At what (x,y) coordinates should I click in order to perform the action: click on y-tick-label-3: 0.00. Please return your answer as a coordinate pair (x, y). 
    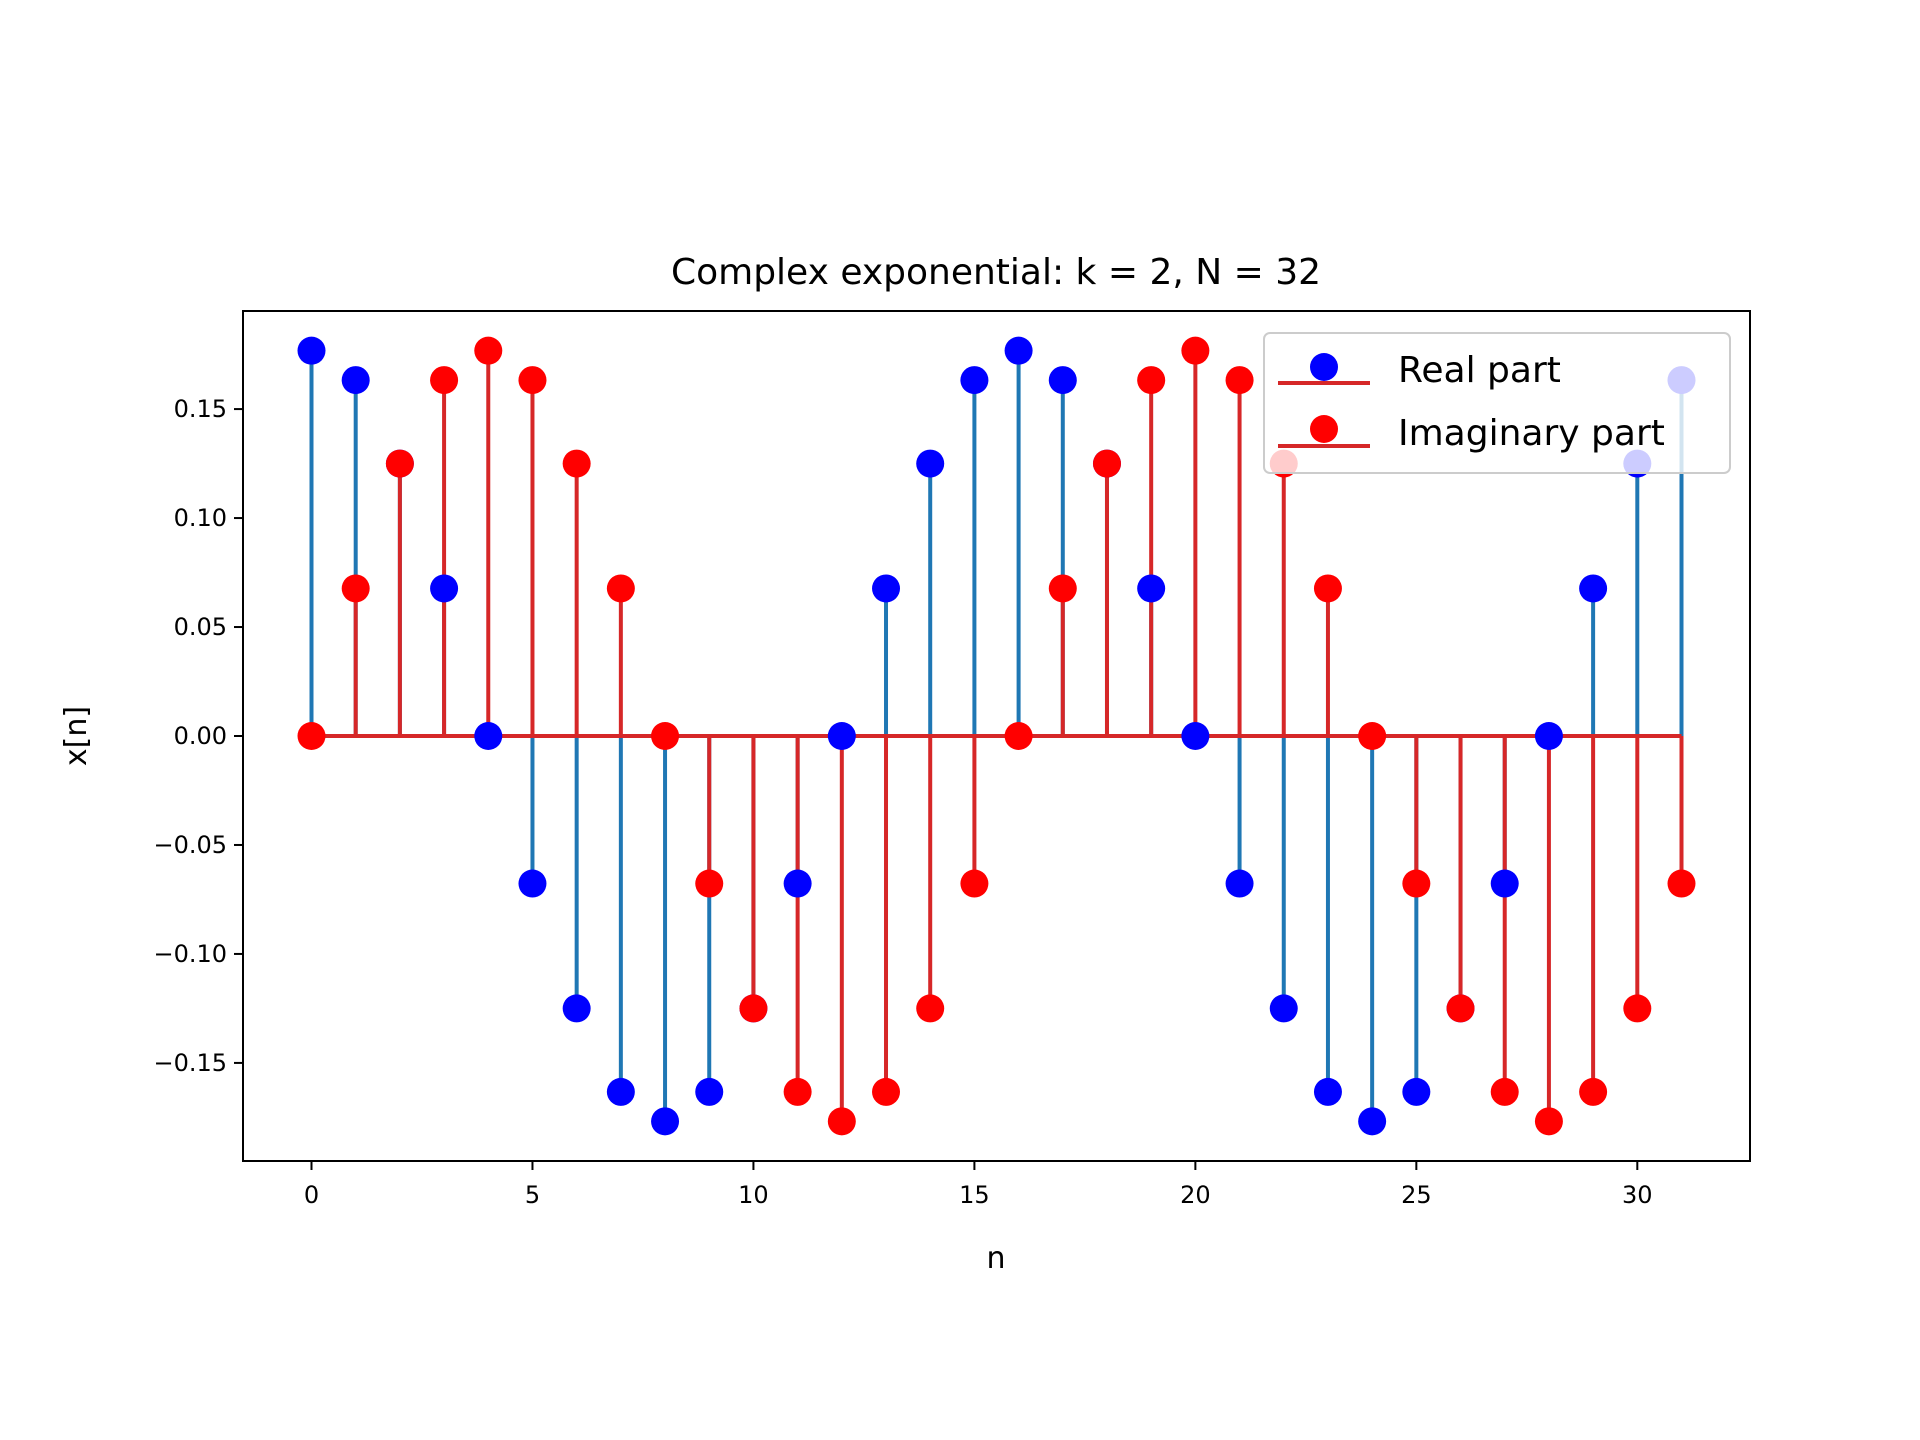
    Looking at the image, I should click on (200, 736).